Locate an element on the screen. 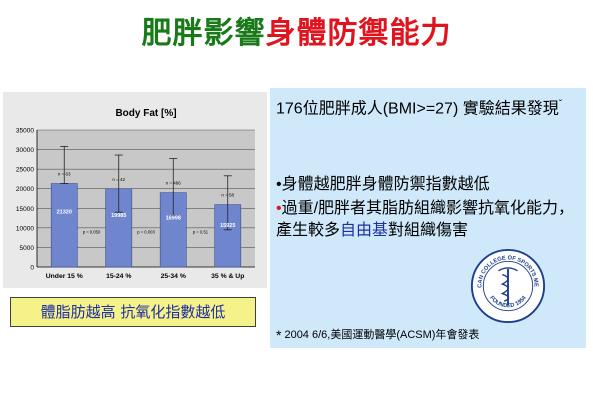 The image size is (593, 411). x-tick-label: 15-24 % is located at coordinates (118, 276).